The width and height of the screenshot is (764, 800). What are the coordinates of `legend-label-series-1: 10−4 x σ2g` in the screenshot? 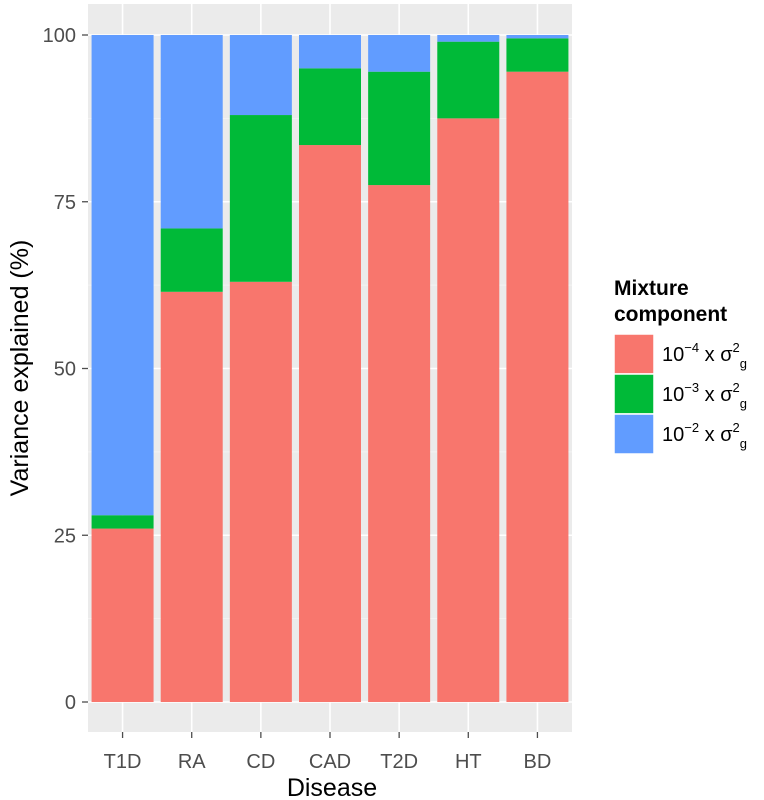 It's located at (704, 355).